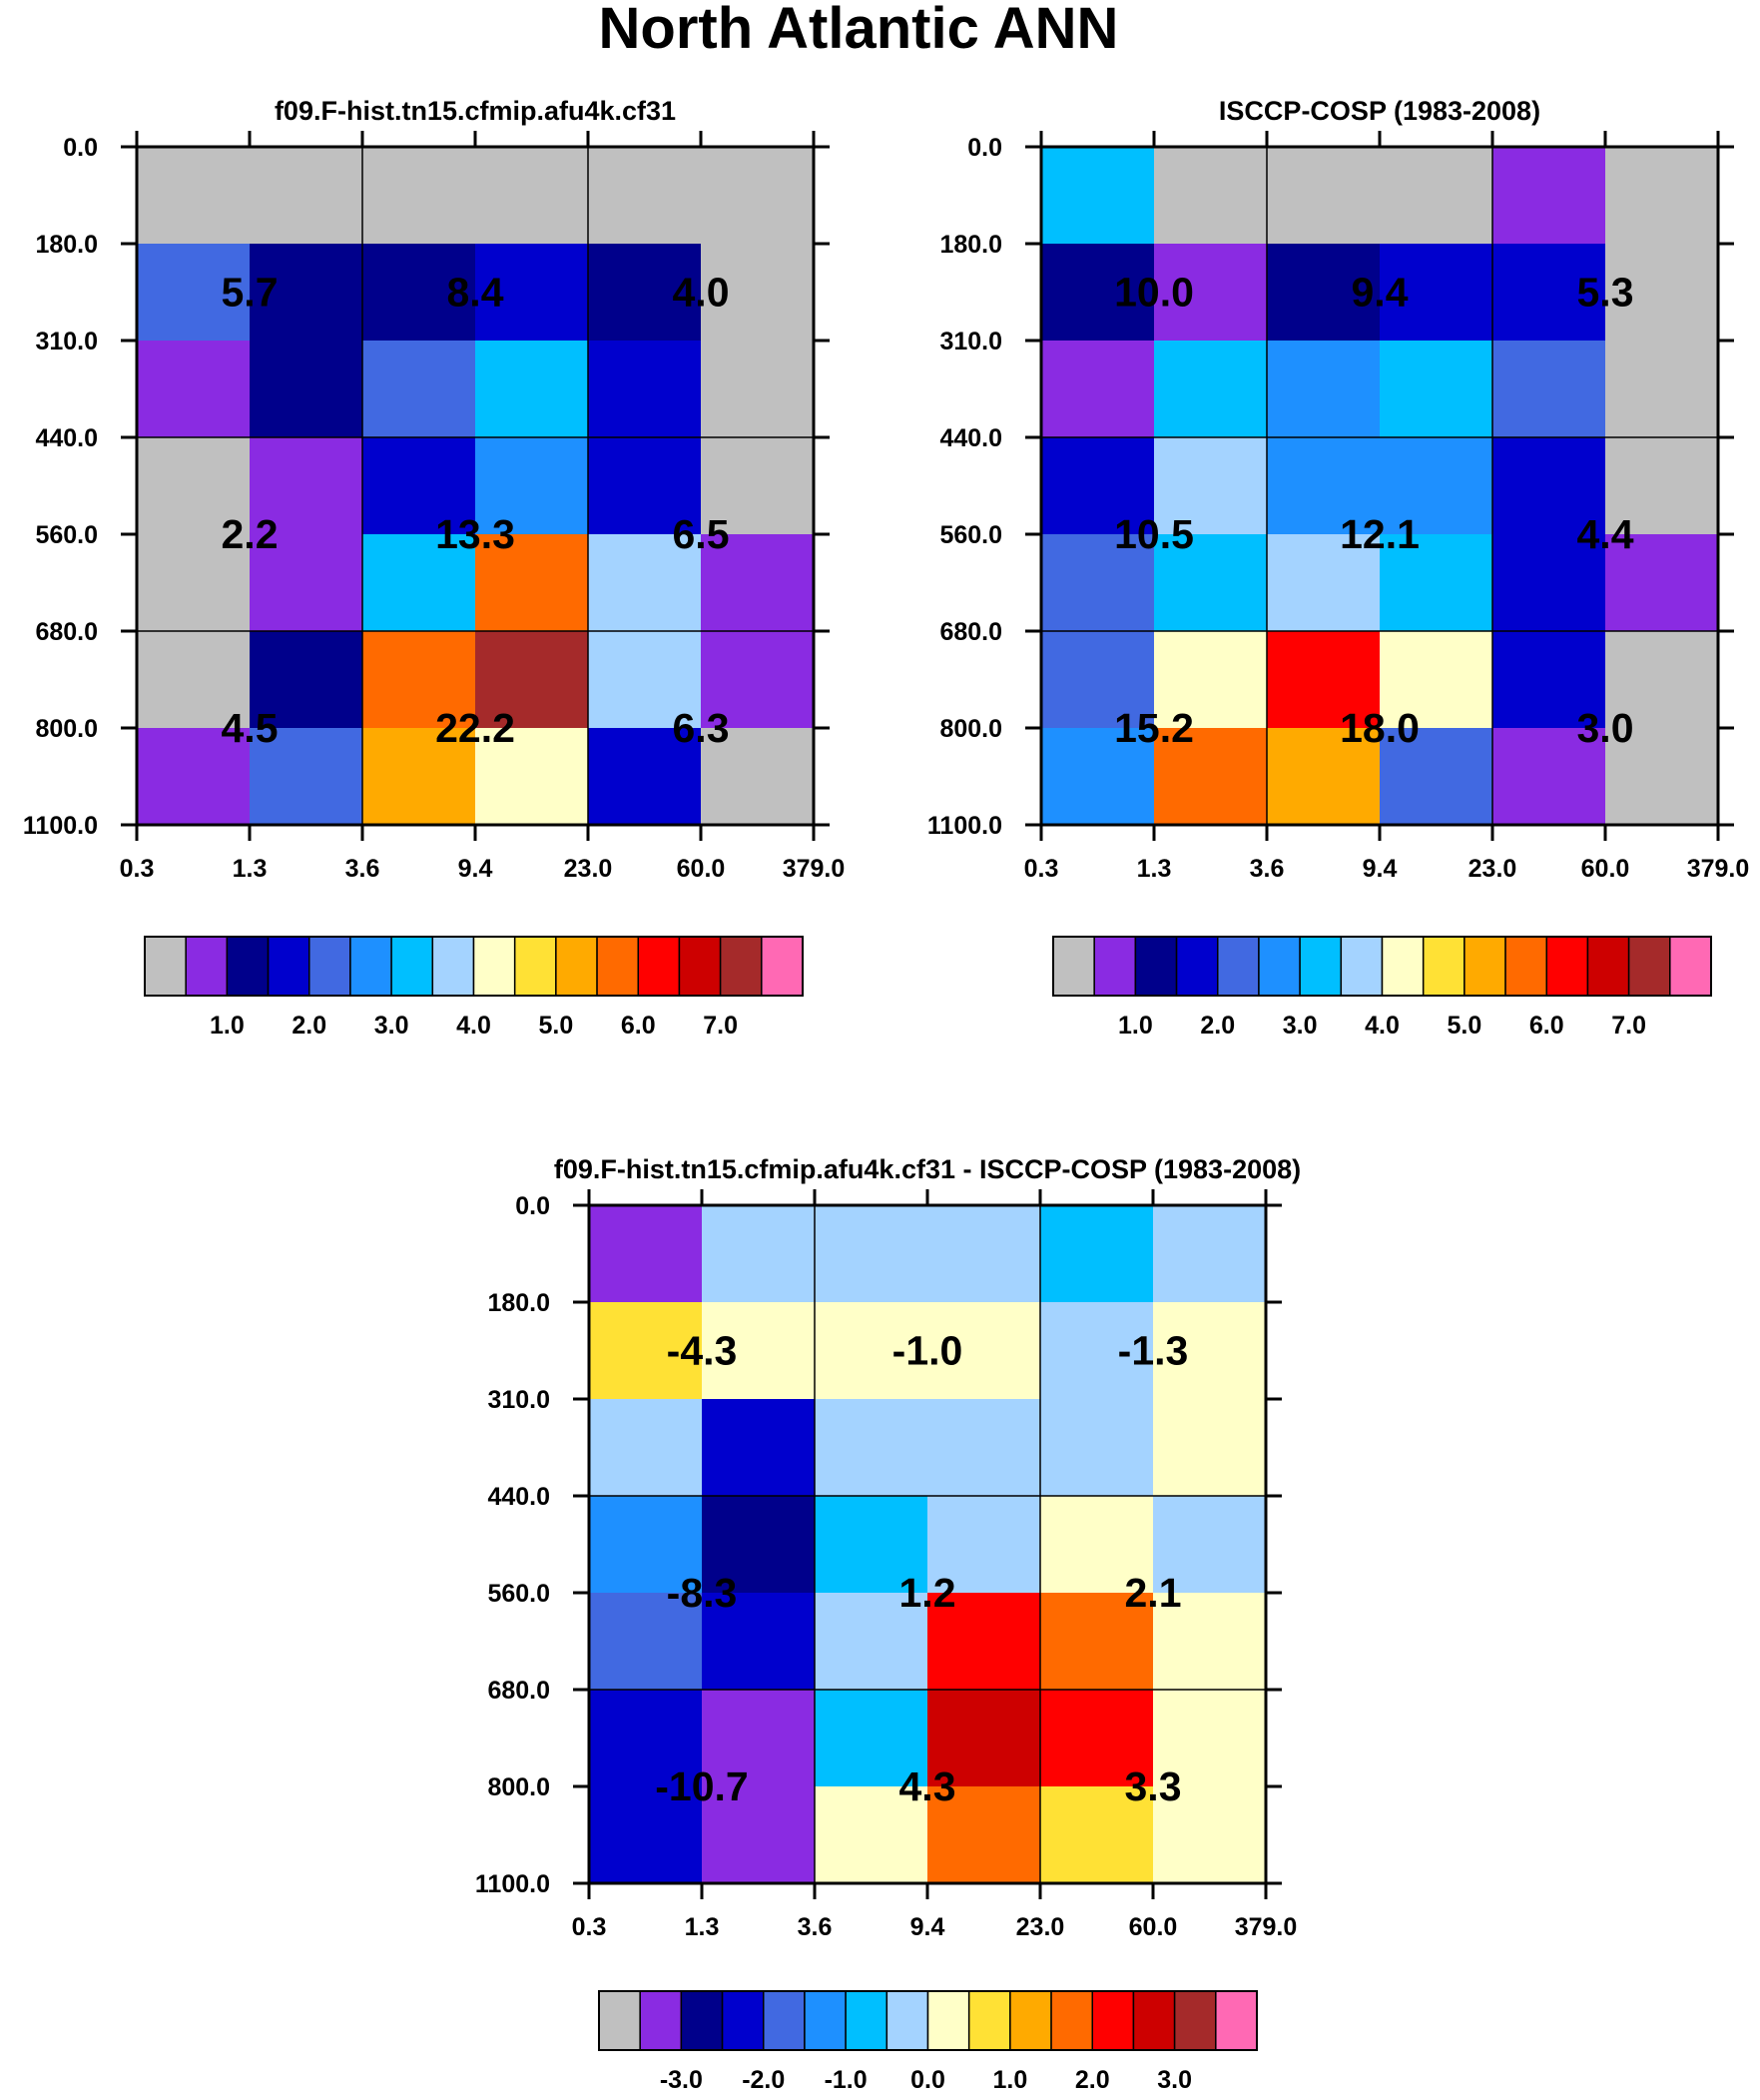  Describe the element at coordinates (970, 535) in the screenshot. I see `y-tick-label: 560.0` at that location.